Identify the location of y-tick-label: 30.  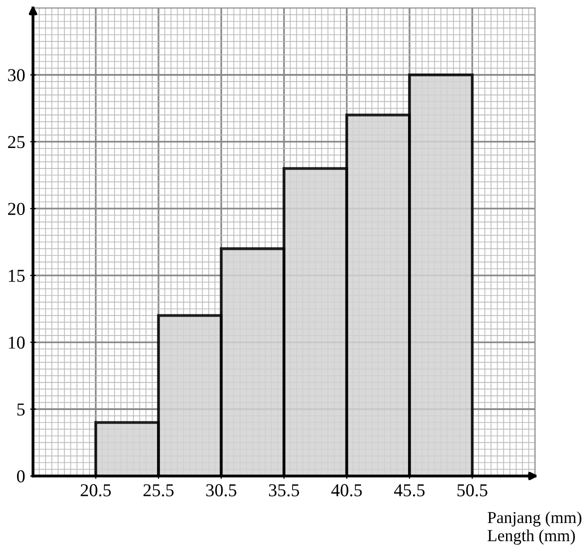
(16, 75).